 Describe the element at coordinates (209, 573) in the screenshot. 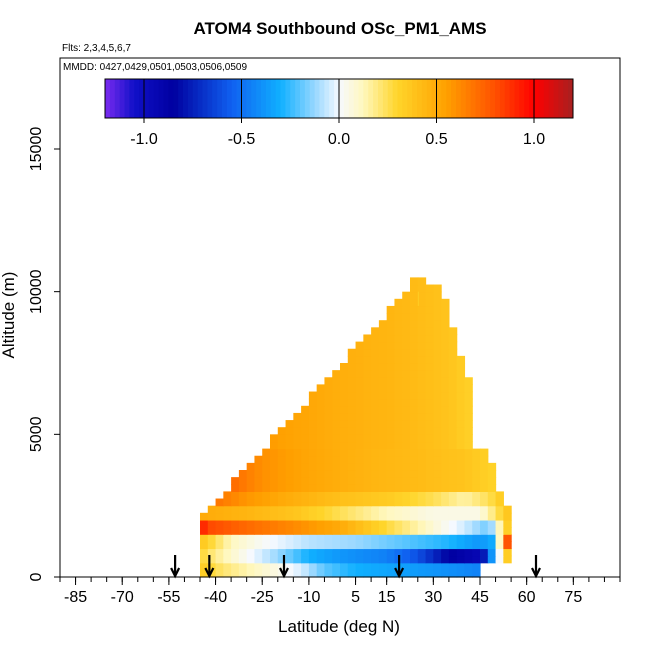

I see `profile-arrow-head` at that location.